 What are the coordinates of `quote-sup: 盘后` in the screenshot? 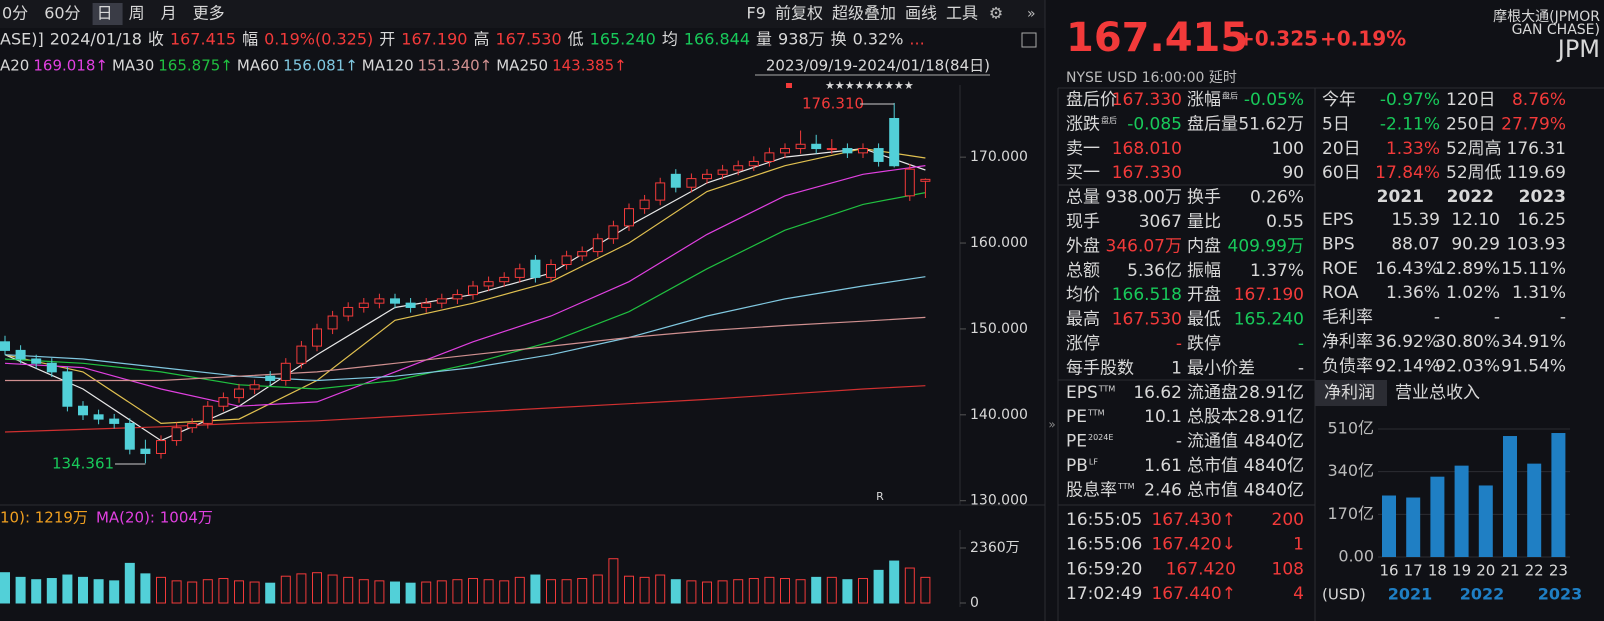 It's located at (1109, 120).